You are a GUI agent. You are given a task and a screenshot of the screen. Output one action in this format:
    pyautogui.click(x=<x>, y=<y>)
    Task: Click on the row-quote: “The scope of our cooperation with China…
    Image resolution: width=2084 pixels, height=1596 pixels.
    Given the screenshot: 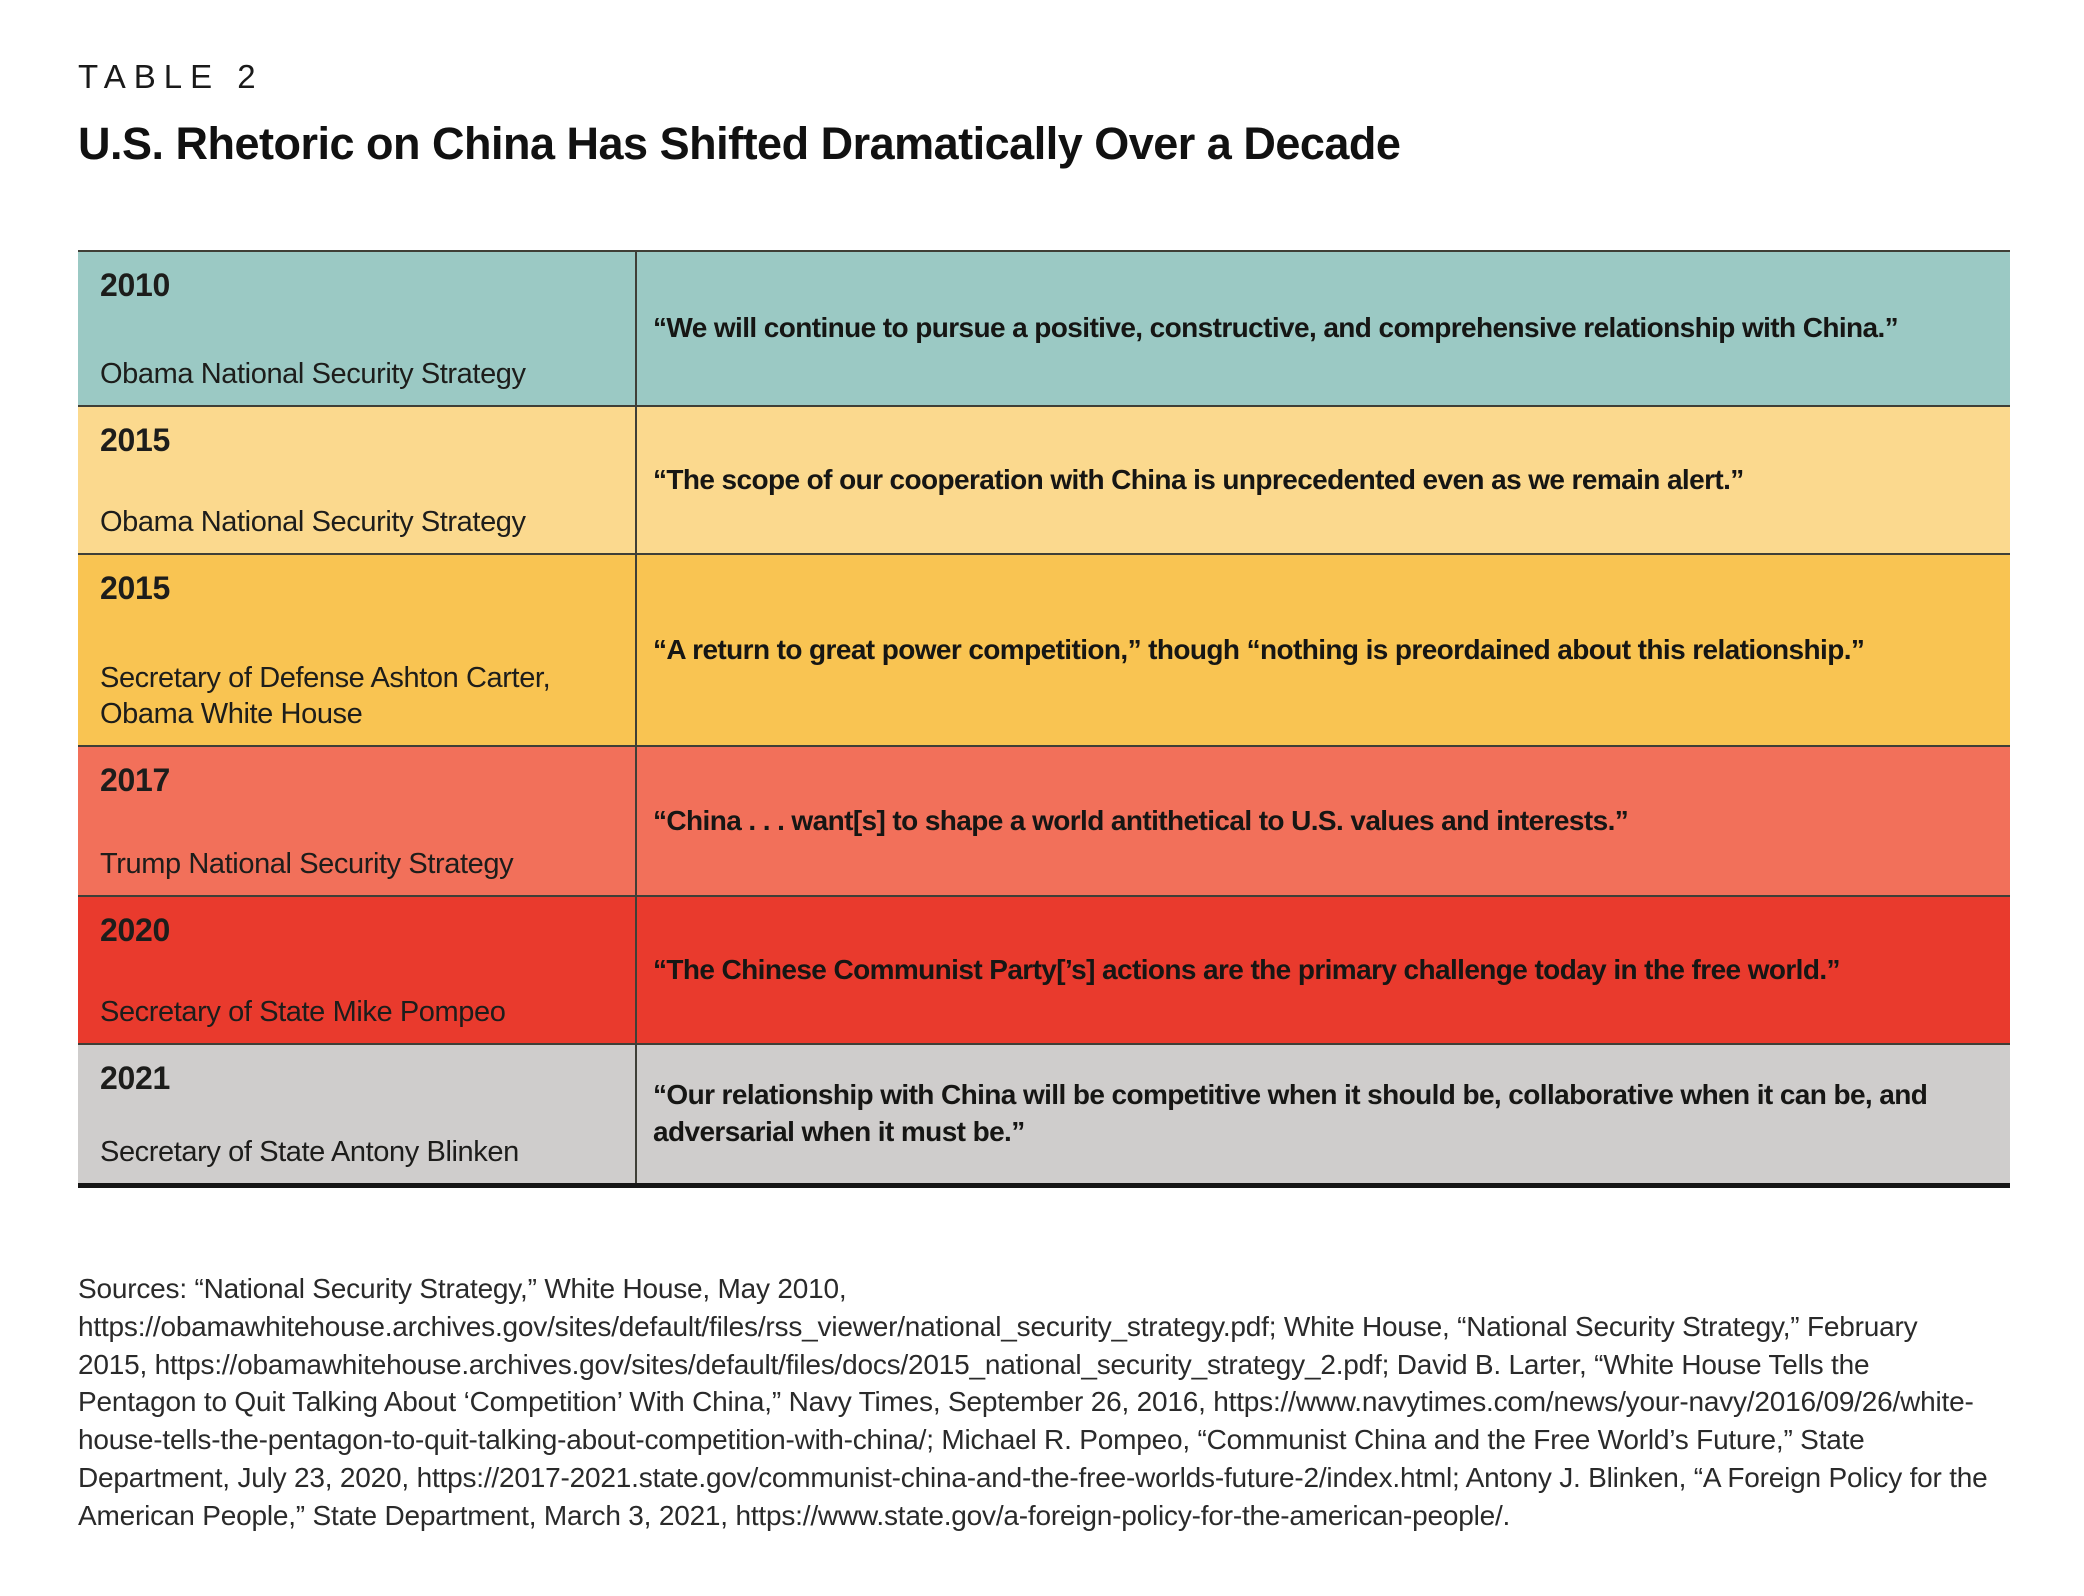 What is the action you would take?
    pyautogui.click(x=1198, y=479)
    